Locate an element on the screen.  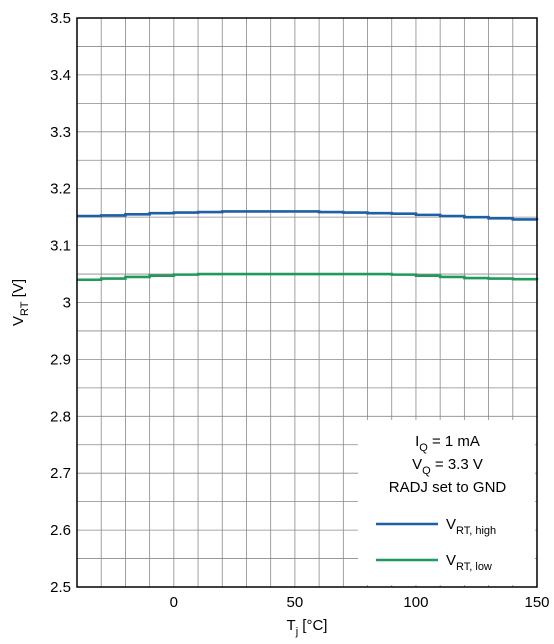
y-tick-label-3_3: 3.3 is located at coordinates (60, 132).